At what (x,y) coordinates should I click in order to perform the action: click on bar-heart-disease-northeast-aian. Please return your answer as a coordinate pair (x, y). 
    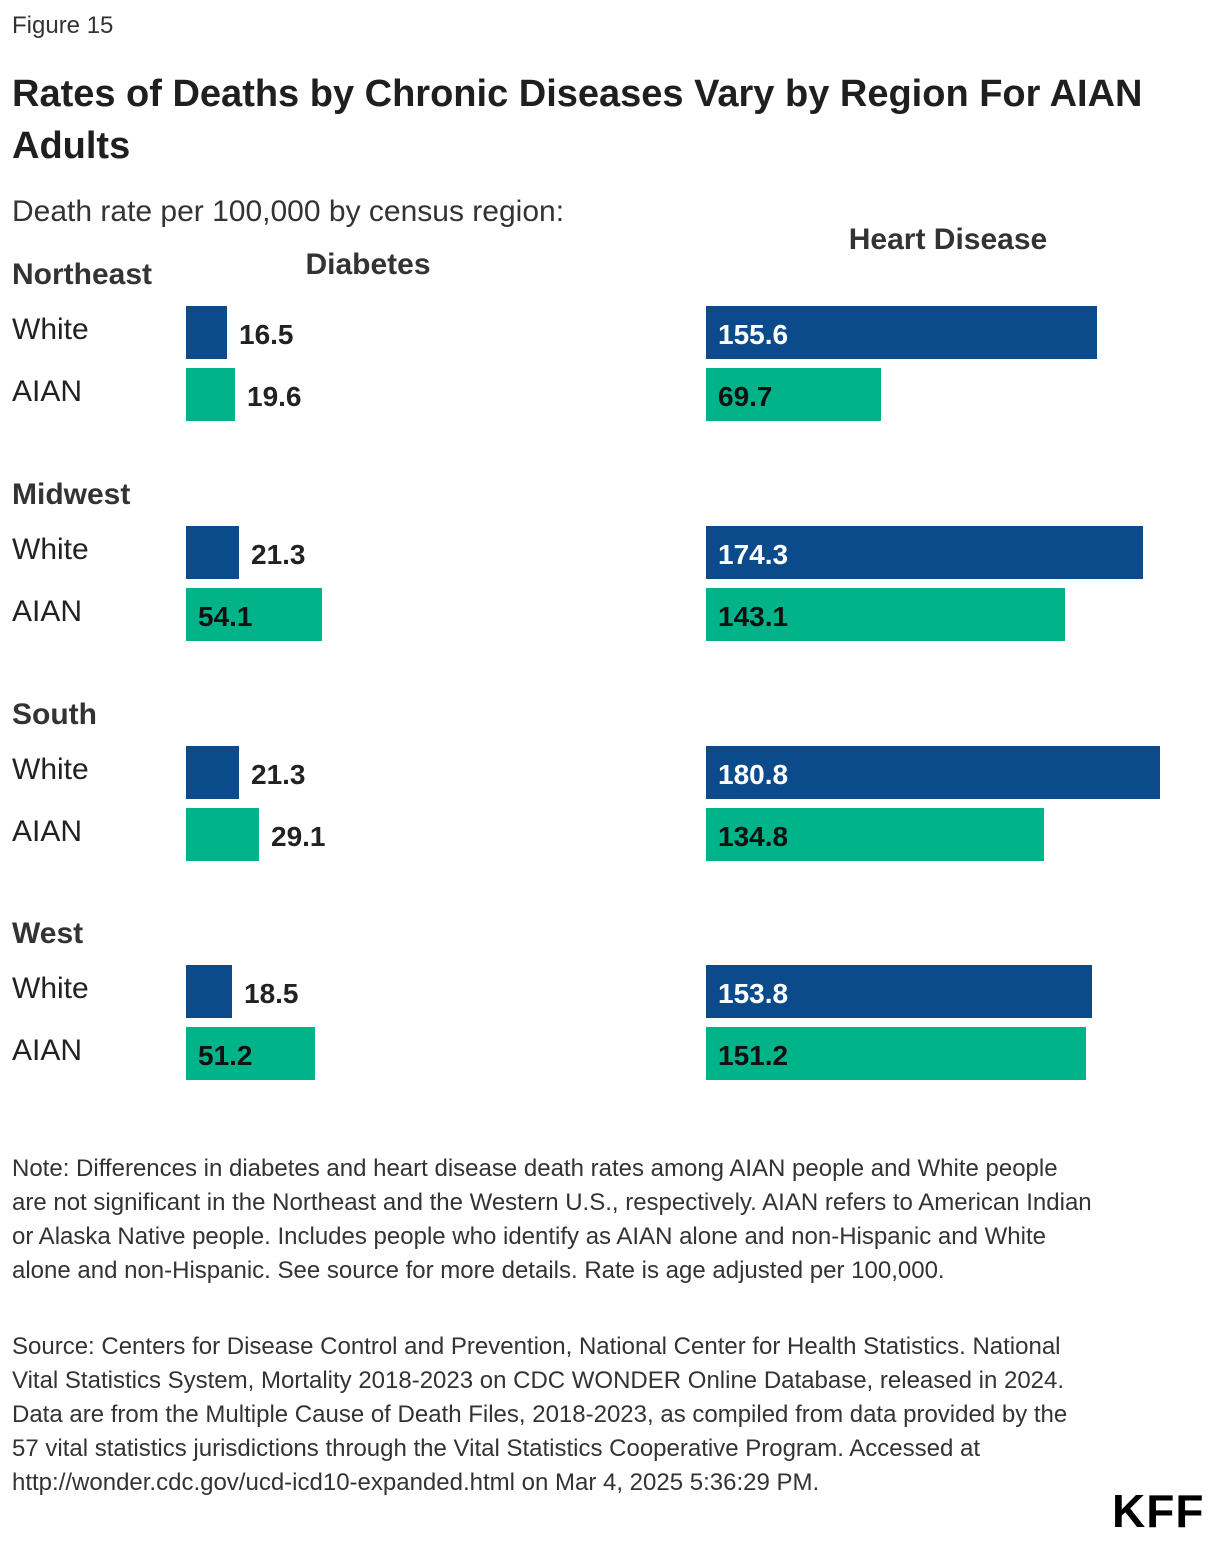
    Looking at the image, I should click on (793, 394).